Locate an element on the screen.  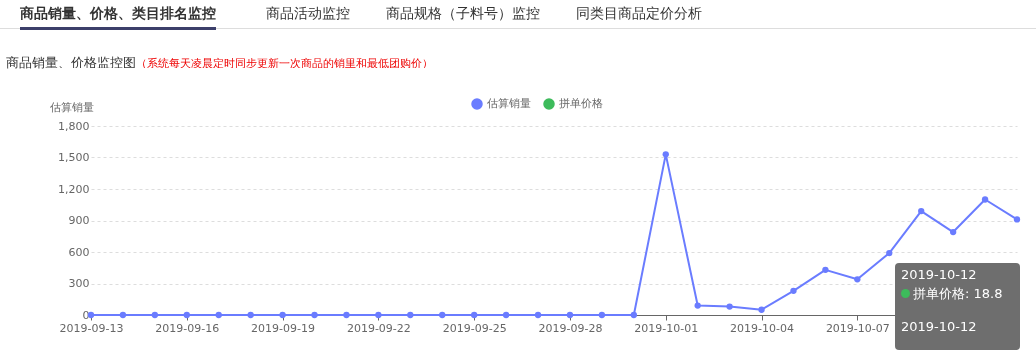
text: 同类目商品定价分析 is located at coordinates (639, 14).